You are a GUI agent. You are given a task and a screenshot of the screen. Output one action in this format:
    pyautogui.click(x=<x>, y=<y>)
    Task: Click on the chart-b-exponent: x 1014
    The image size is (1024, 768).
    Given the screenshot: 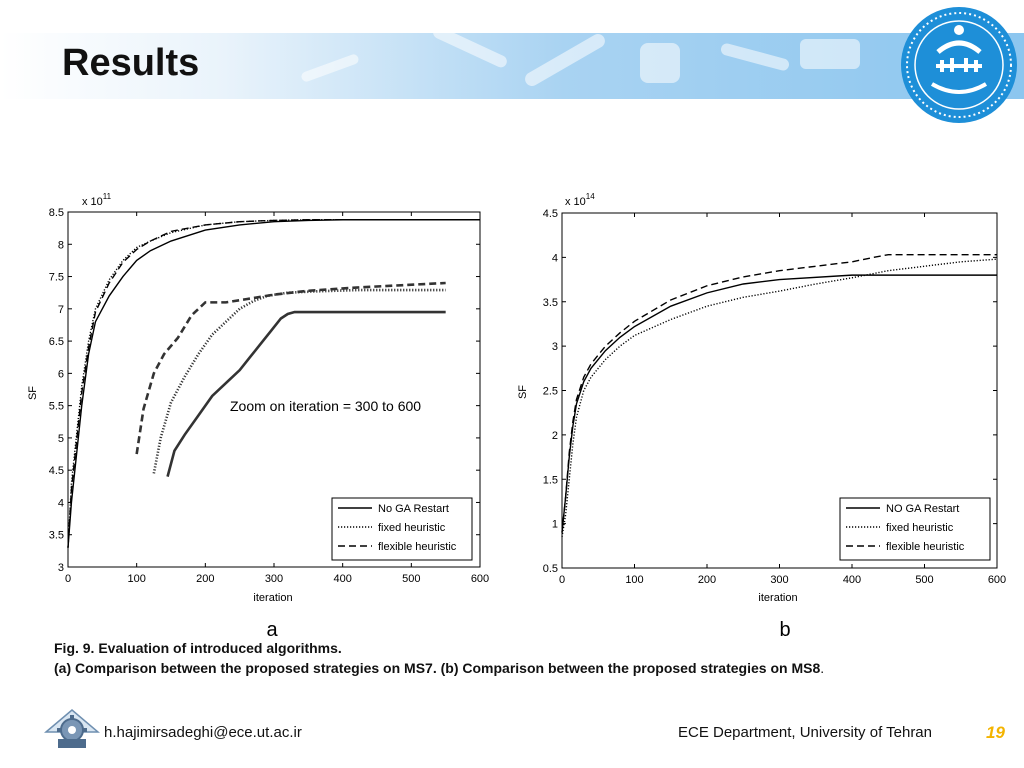 What is the action you would take?
    pyautogui.click(x=580, y=200)
    